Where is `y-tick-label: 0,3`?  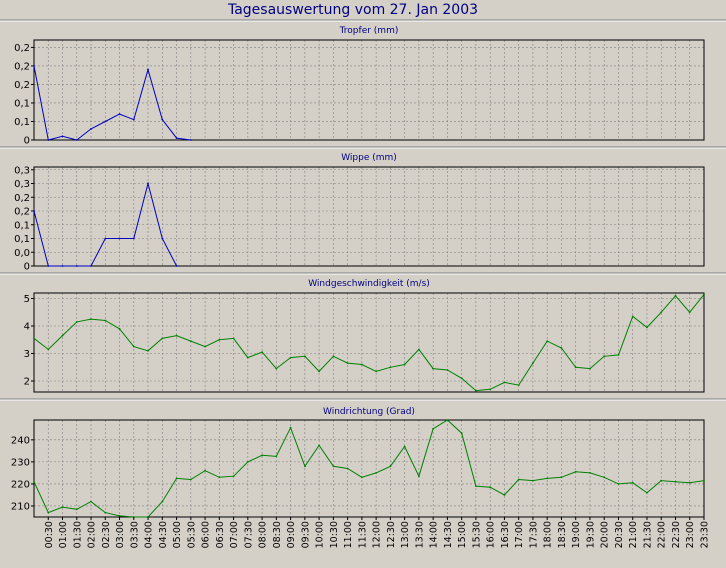 y-tick-label: 0,3 is located at coordinates (22, 170).